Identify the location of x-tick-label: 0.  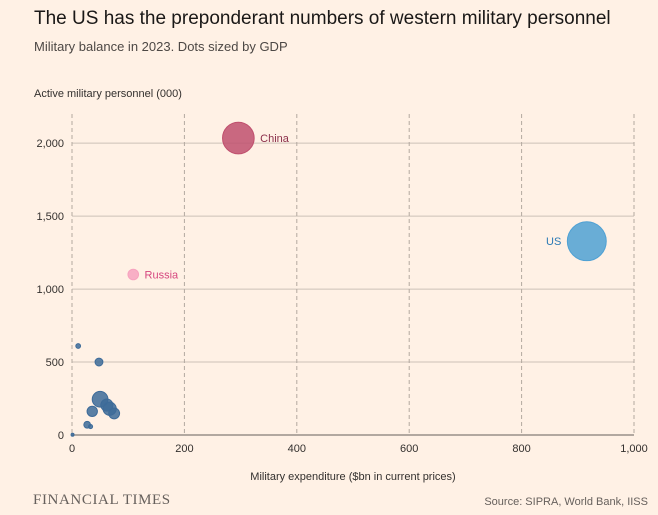
(72, 449).